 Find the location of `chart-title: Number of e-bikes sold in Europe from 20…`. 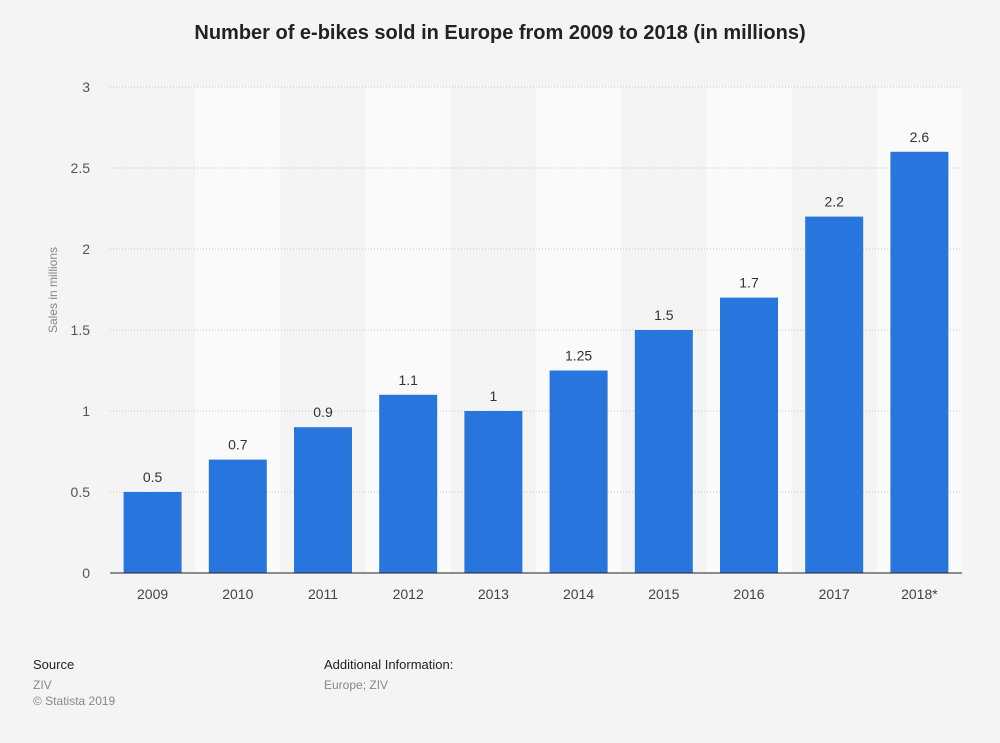

chart-title: Number of e-bikes sold in Europe from 20… is located at coordinates (500, 33).